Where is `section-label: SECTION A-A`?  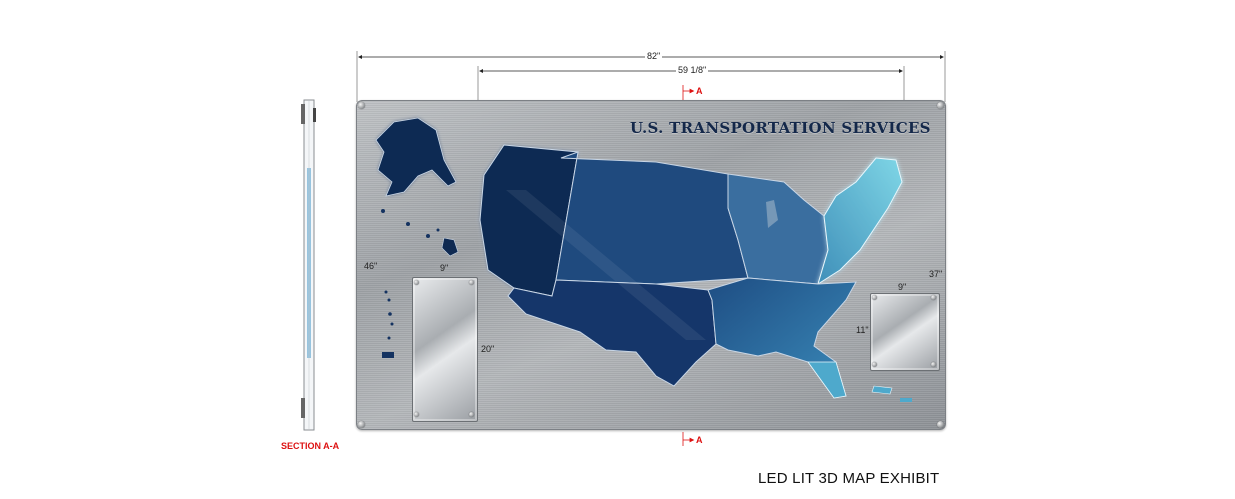
section-label: SECTION A-A is located at coordinates (310, 446).